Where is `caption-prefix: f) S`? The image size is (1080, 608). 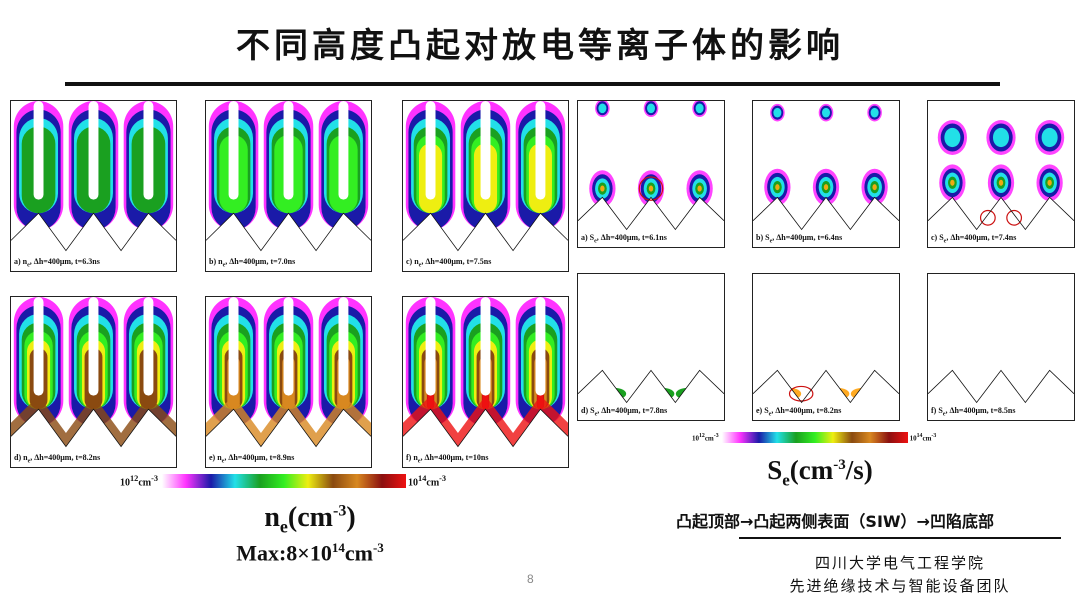 caption-prefix: f) S is located at coordinates (937, 411).